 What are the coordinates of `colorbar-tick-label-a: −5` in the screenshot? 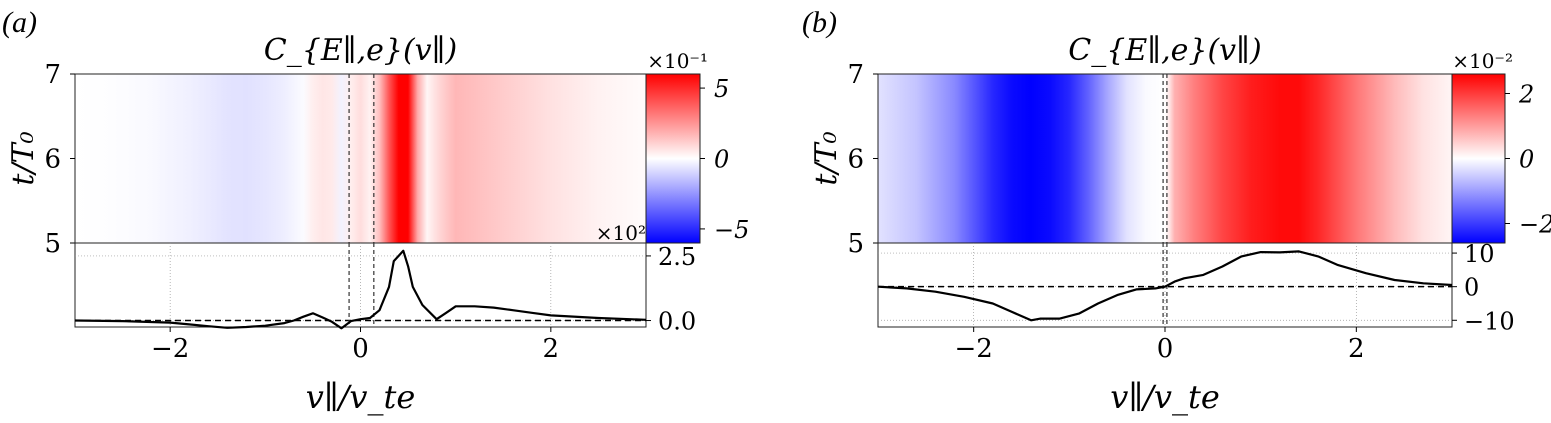 It's located at (731, 230).